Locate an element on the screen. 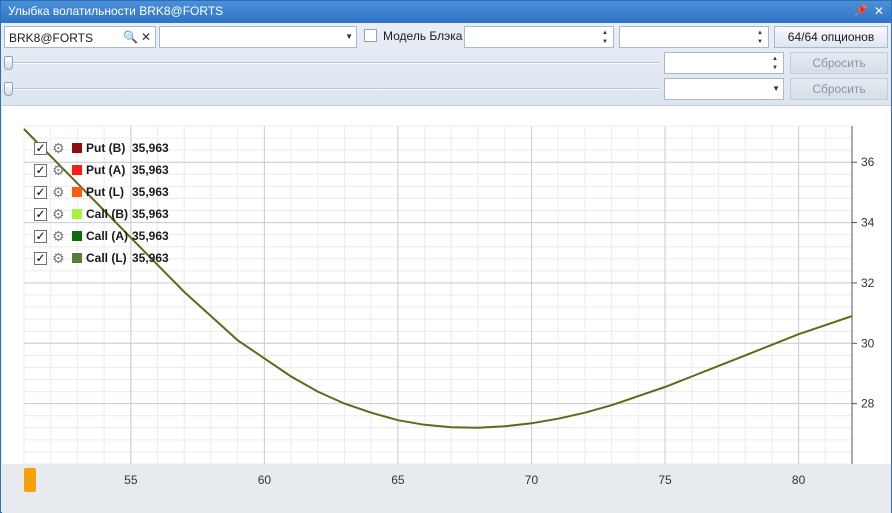 Image resolution: width=892 pixels, height=513 pixels. x-tick-label: 70 is located at coordinates (532, 480).